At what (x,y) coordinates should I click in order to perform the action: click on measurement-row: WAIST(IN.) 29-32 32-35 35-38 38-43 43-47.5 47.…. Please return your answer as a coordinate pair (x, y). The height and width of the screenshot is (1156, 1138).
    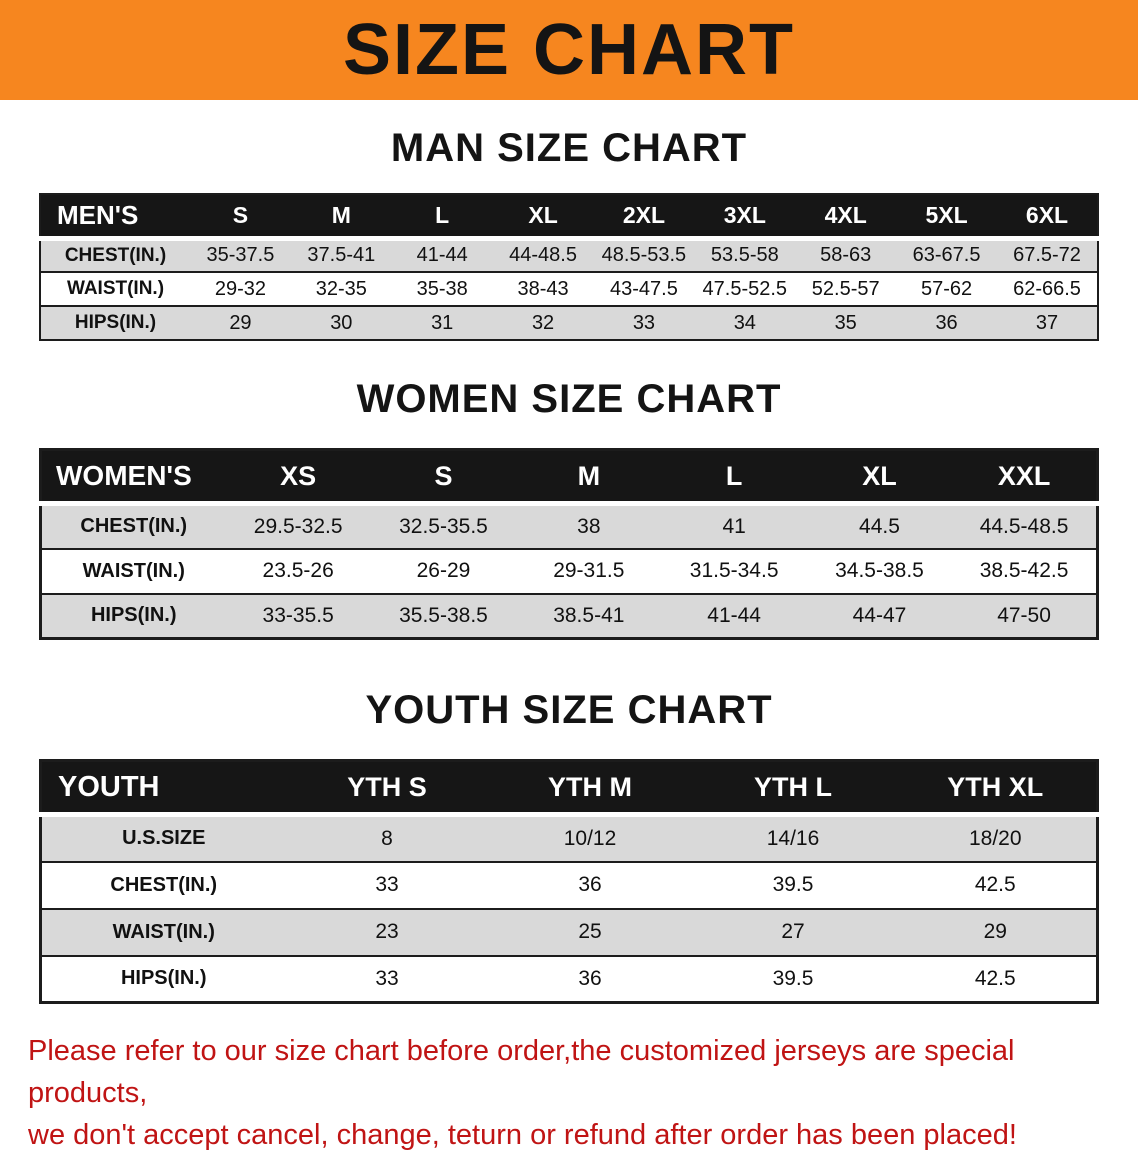
    Looking at the image, I should click on (569, 289).